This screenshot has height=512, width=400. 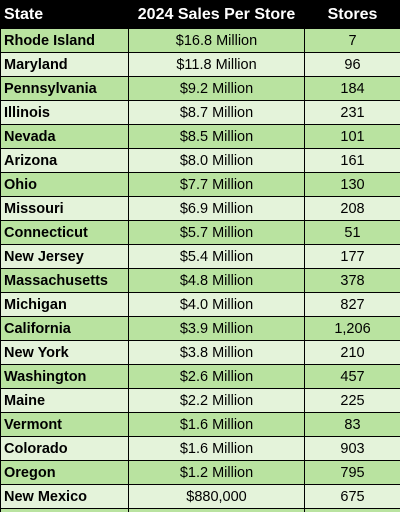 What do you see at coordinates (216, 64) in the screenshot?
I see `sales-cell: $11.8 Million` at bounding box center [216, 64].